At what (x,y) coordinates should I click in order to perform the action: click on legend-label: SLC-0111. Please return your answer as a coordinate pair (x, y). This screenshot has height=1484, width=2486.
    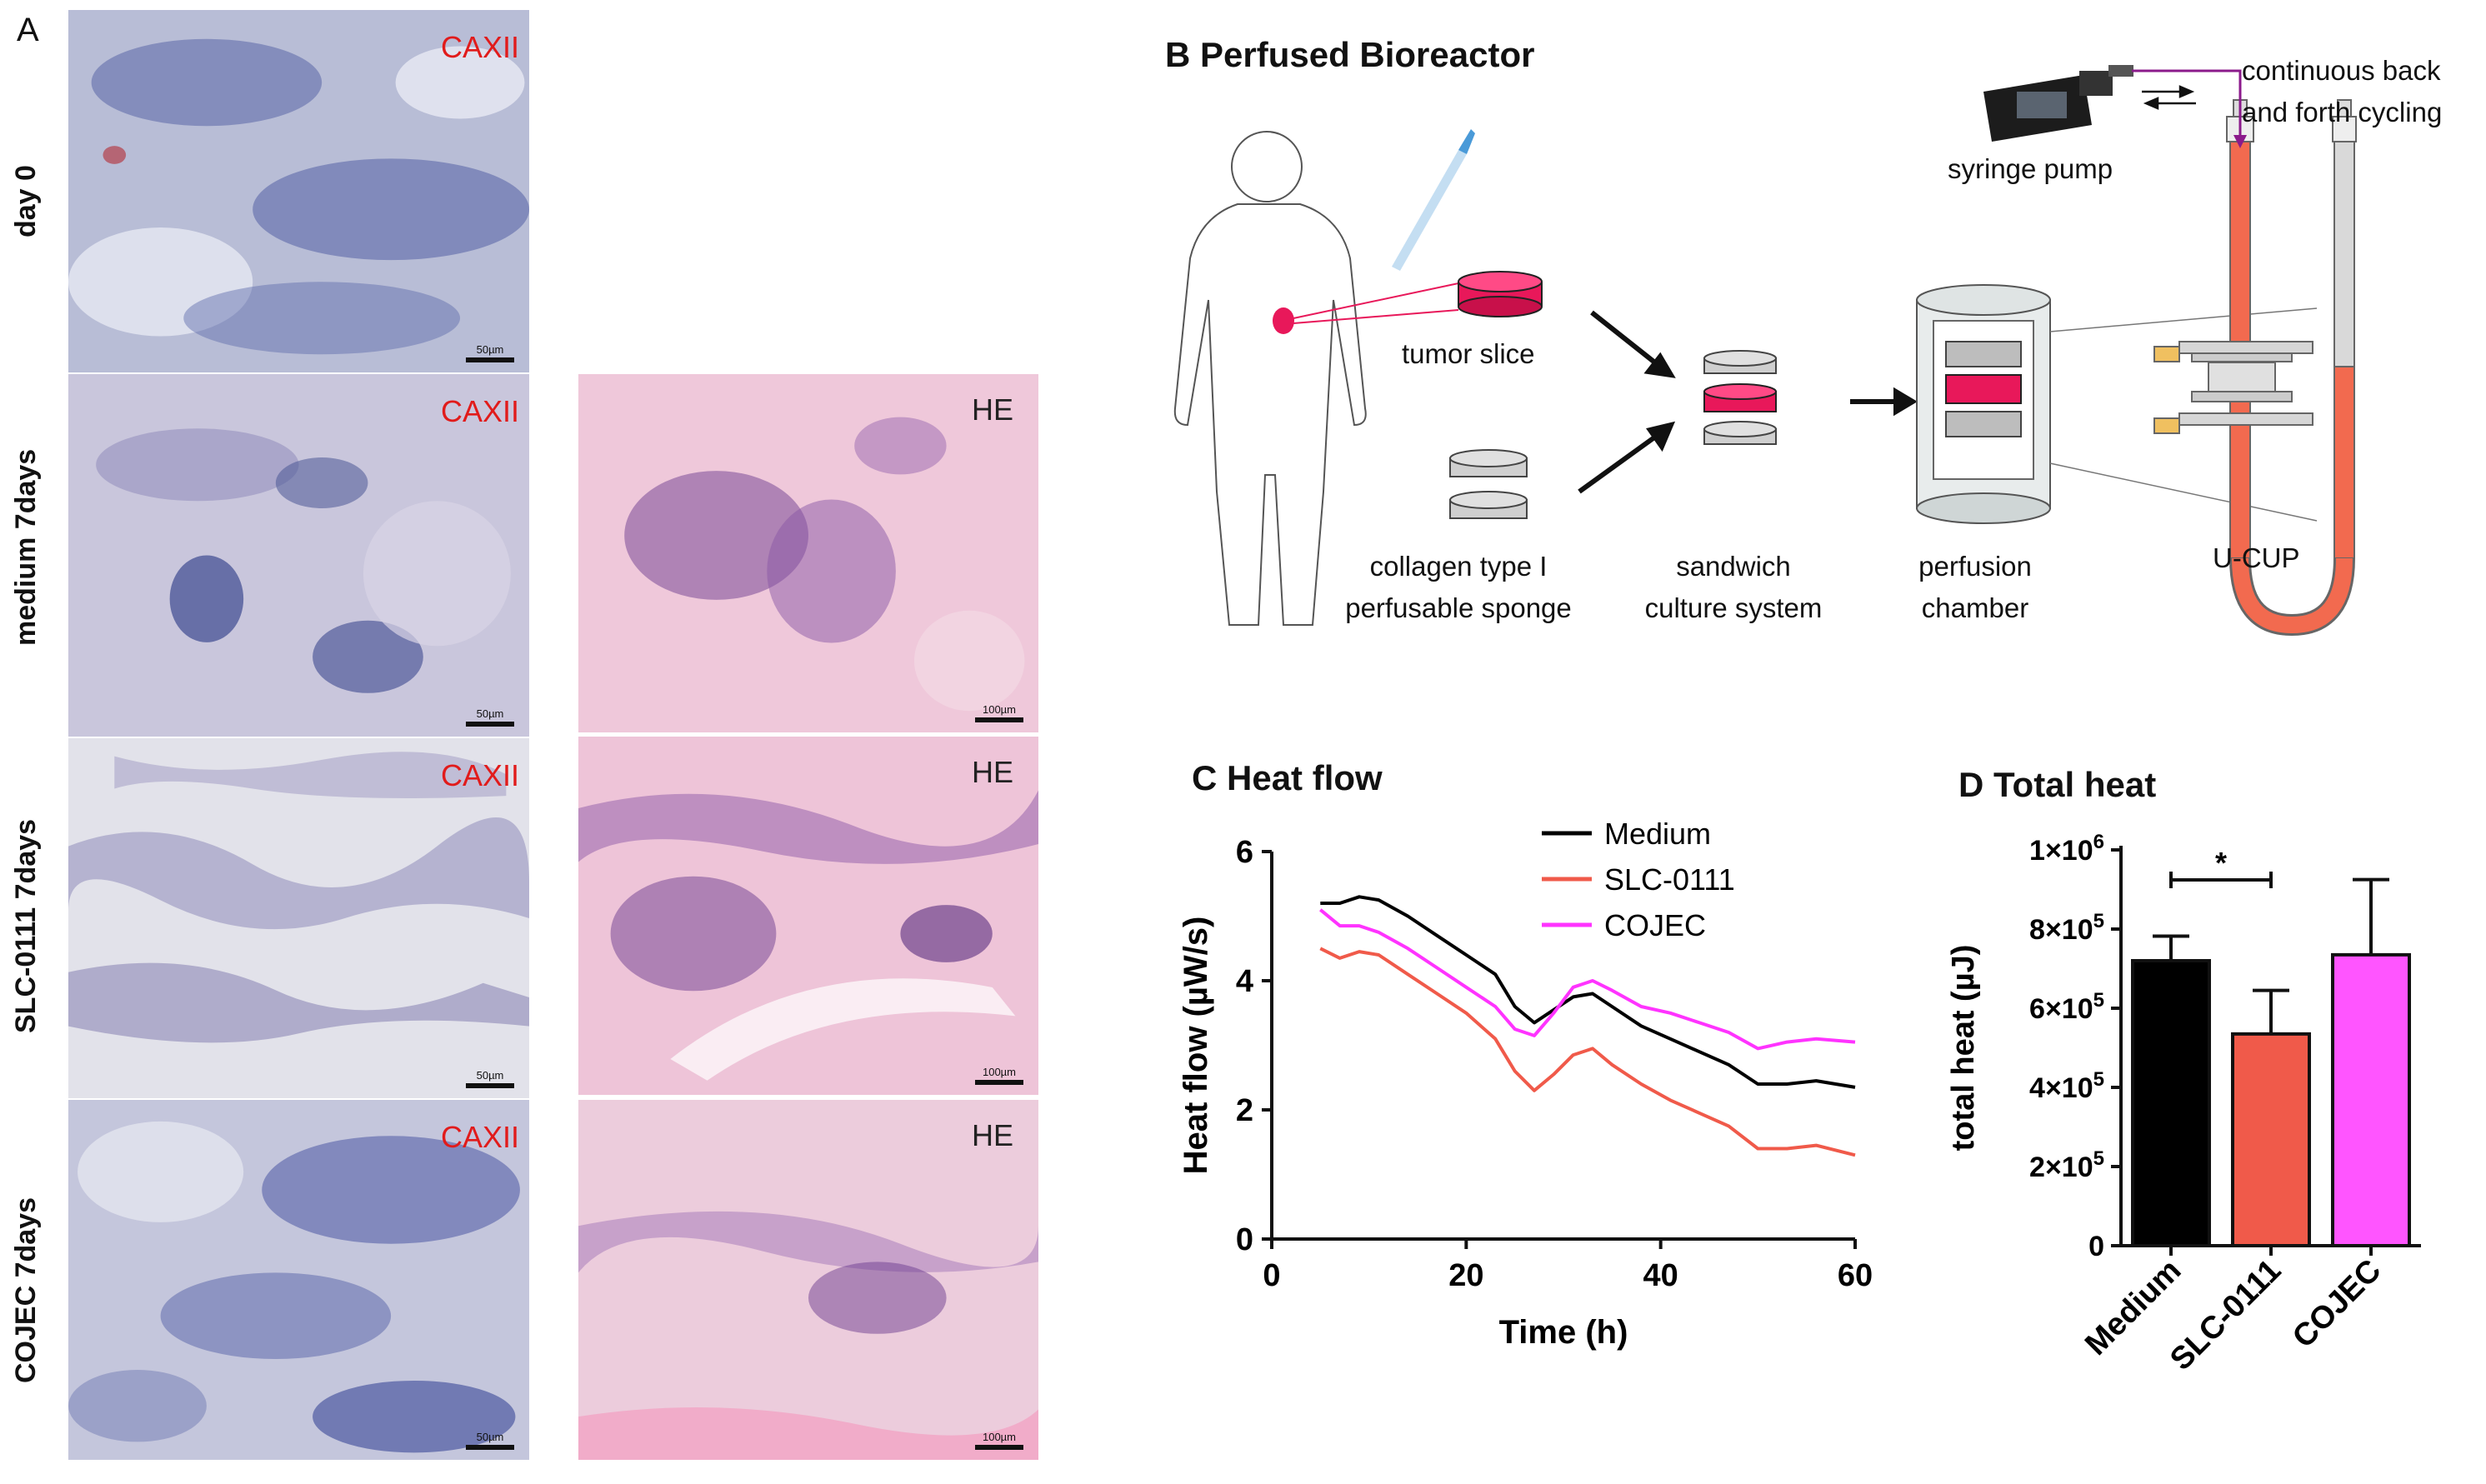
    Looking at the image, I should click on (1669, 880).